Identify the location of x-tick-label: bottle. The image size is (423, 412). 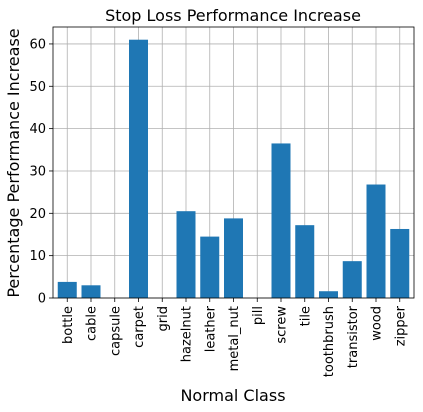
(68, 325).